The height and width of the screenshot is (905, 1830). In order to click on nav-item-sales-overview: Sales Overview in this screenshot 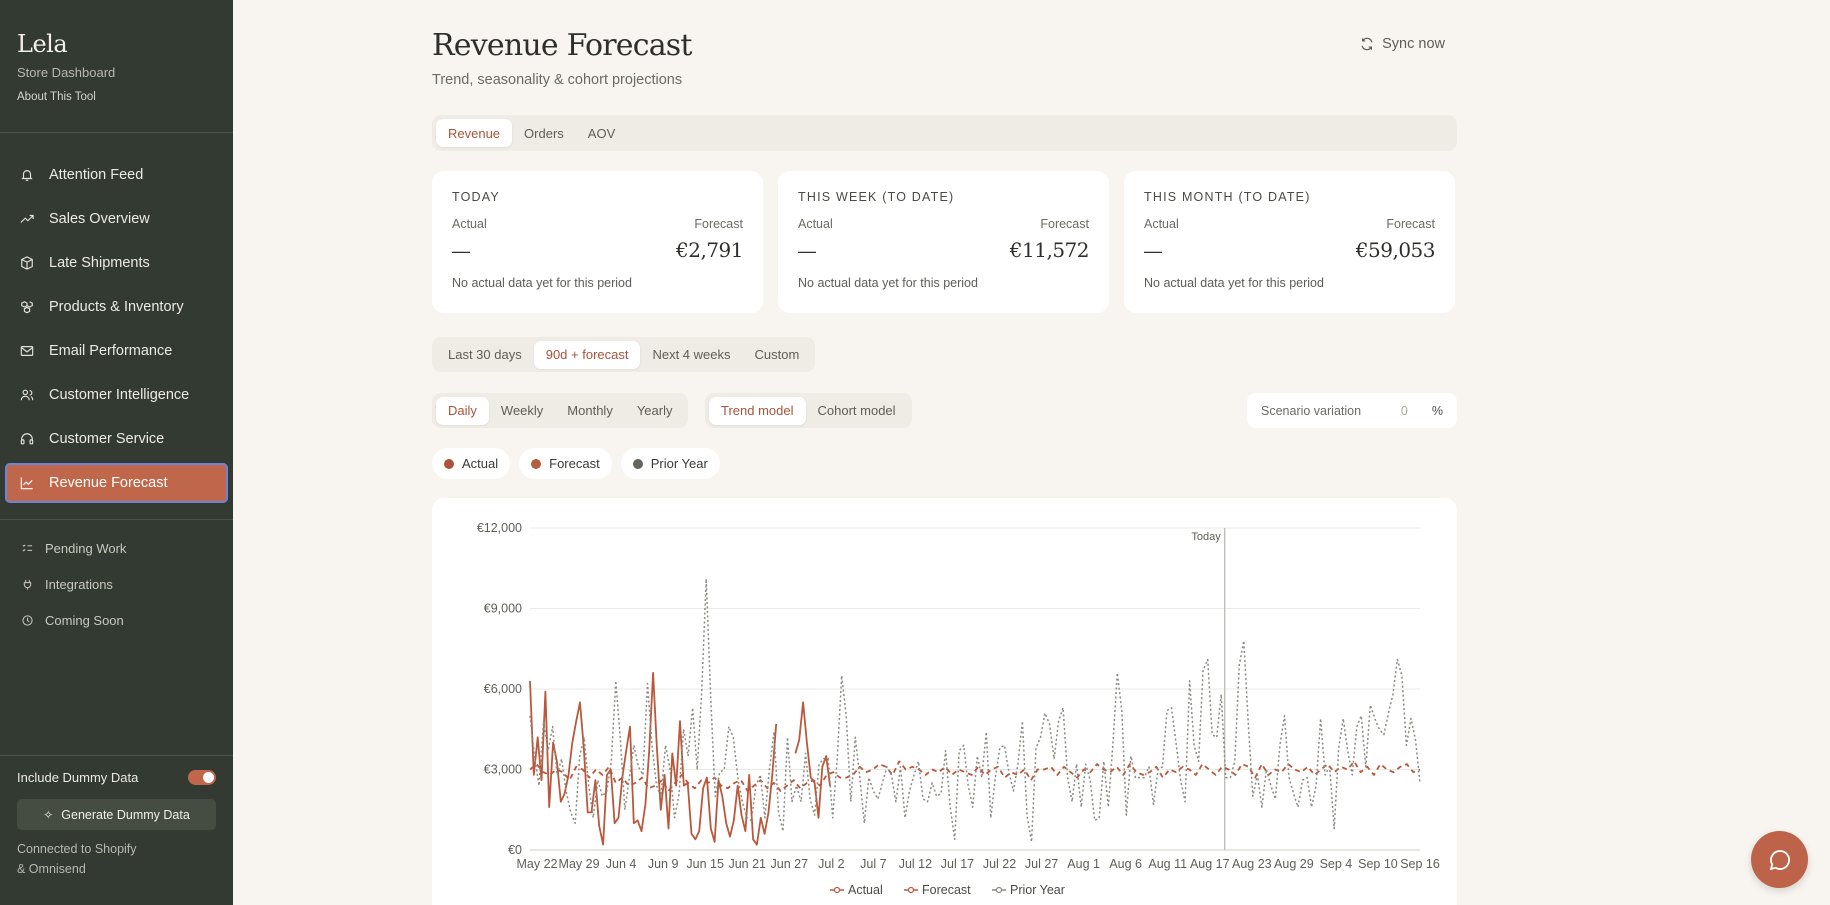, I will do `click(116, 219)`.